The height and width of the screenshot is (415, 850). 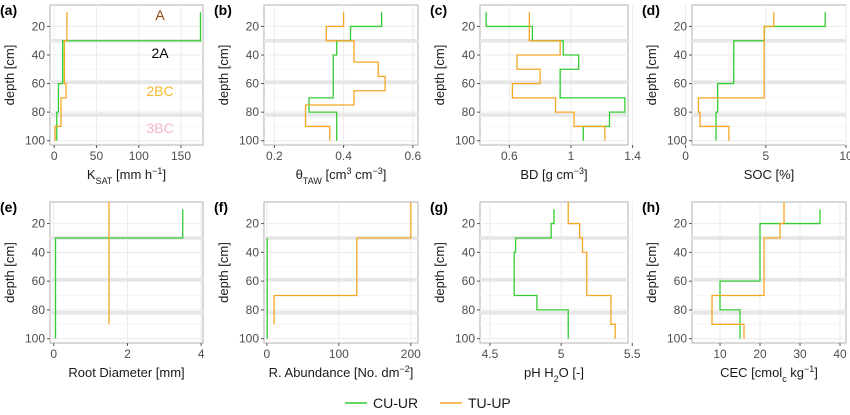 I want to click on legend: CU-UR TU-UP, so click(x=428, y=403).